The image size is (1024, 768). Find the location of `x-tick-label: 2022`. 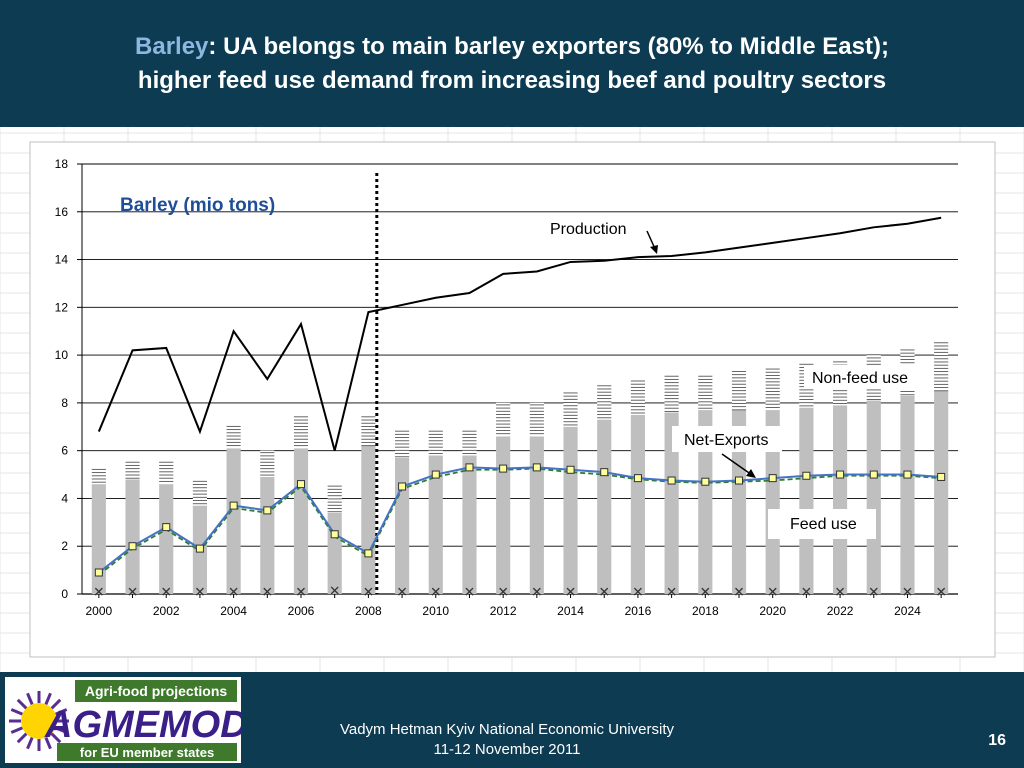

x-tick-label: 2022 is located at coordinates (840, 611).